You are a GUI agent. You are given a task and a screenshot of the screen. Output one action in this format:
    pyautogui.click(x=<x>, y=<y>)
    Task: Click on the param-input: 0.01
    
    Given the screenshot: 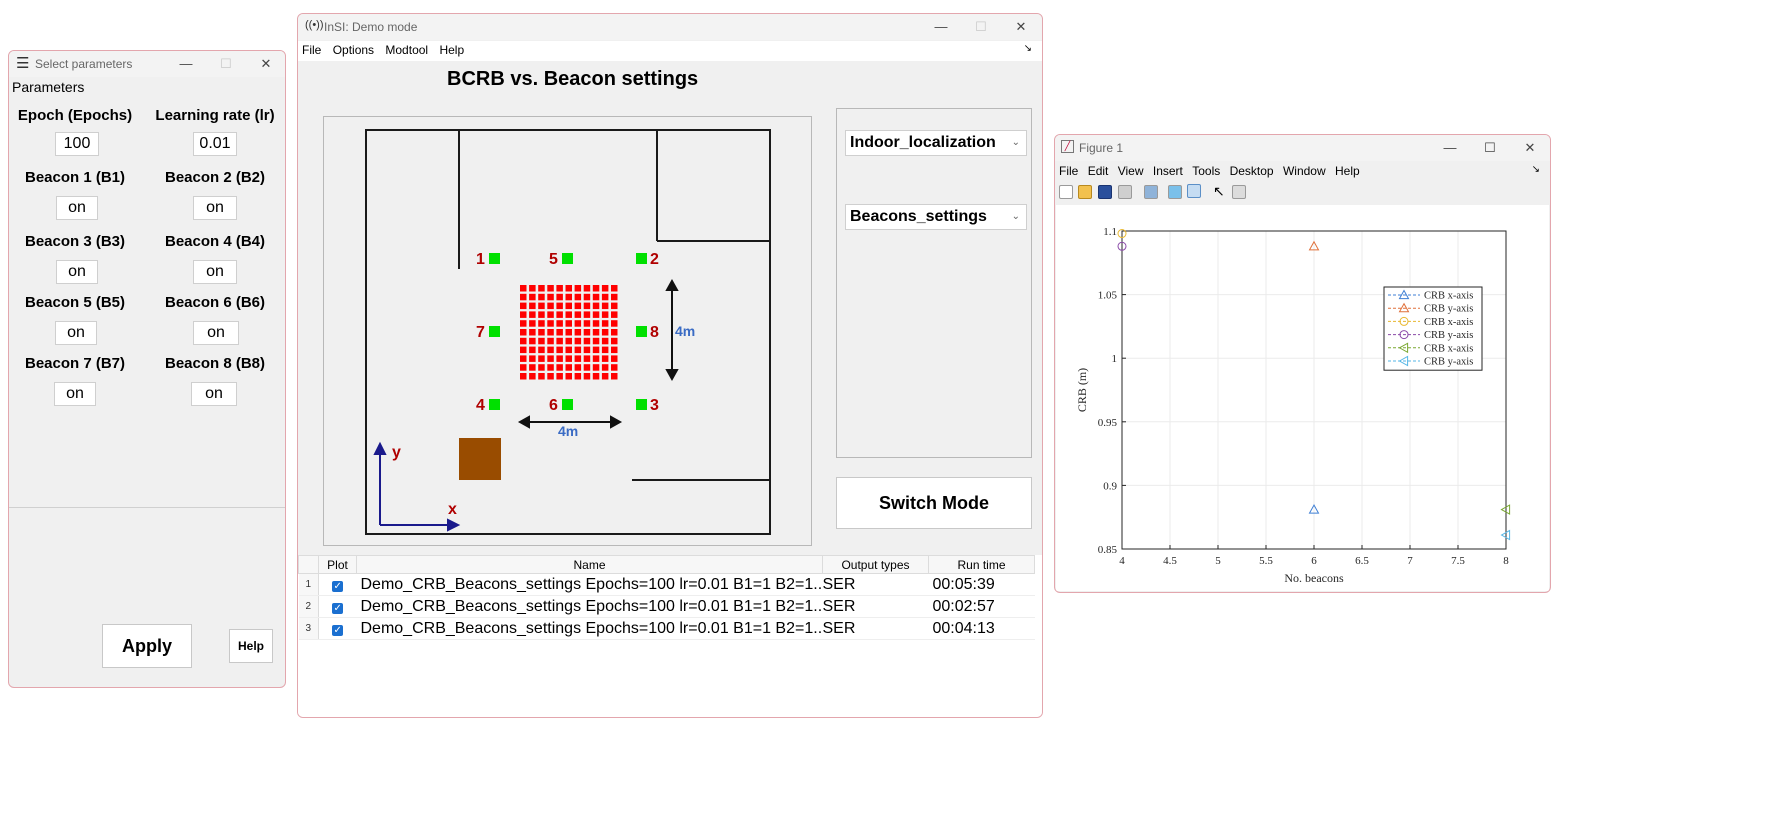 What is the action you would take?
    pyautogui.click(x=215, y=144)
    